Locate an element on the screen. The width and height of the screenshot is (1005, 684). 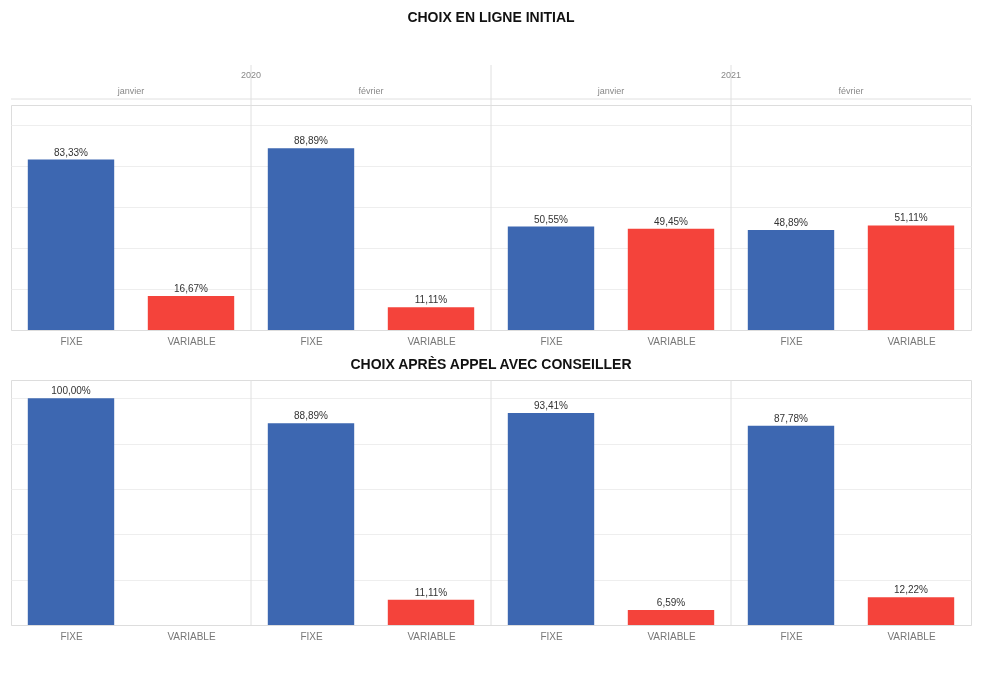
data-label: 16,67% is located at coordinates (191, 288).